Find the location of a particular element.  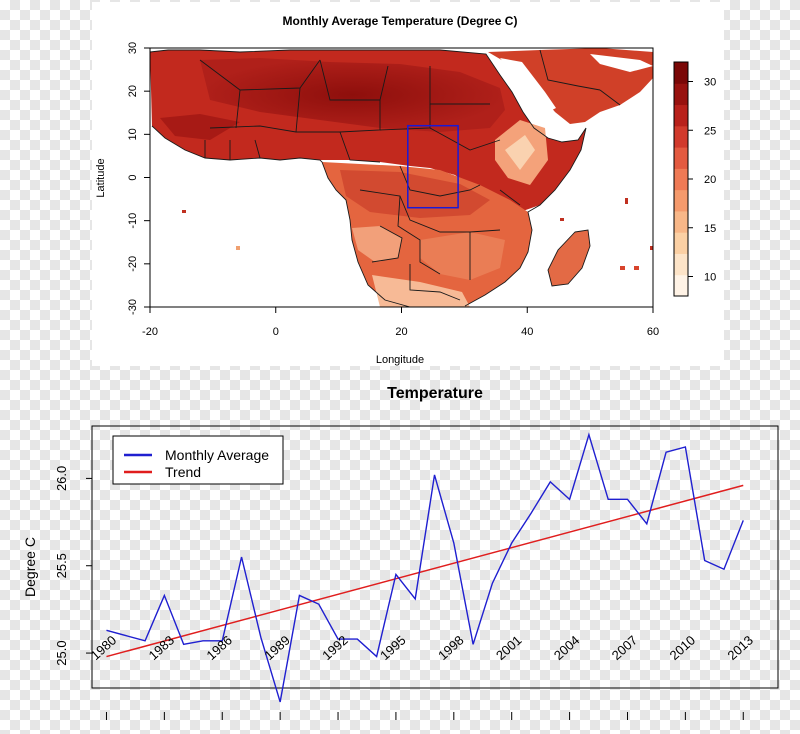

map-x-tick-label: 60 is located at coordinates (653, 332).